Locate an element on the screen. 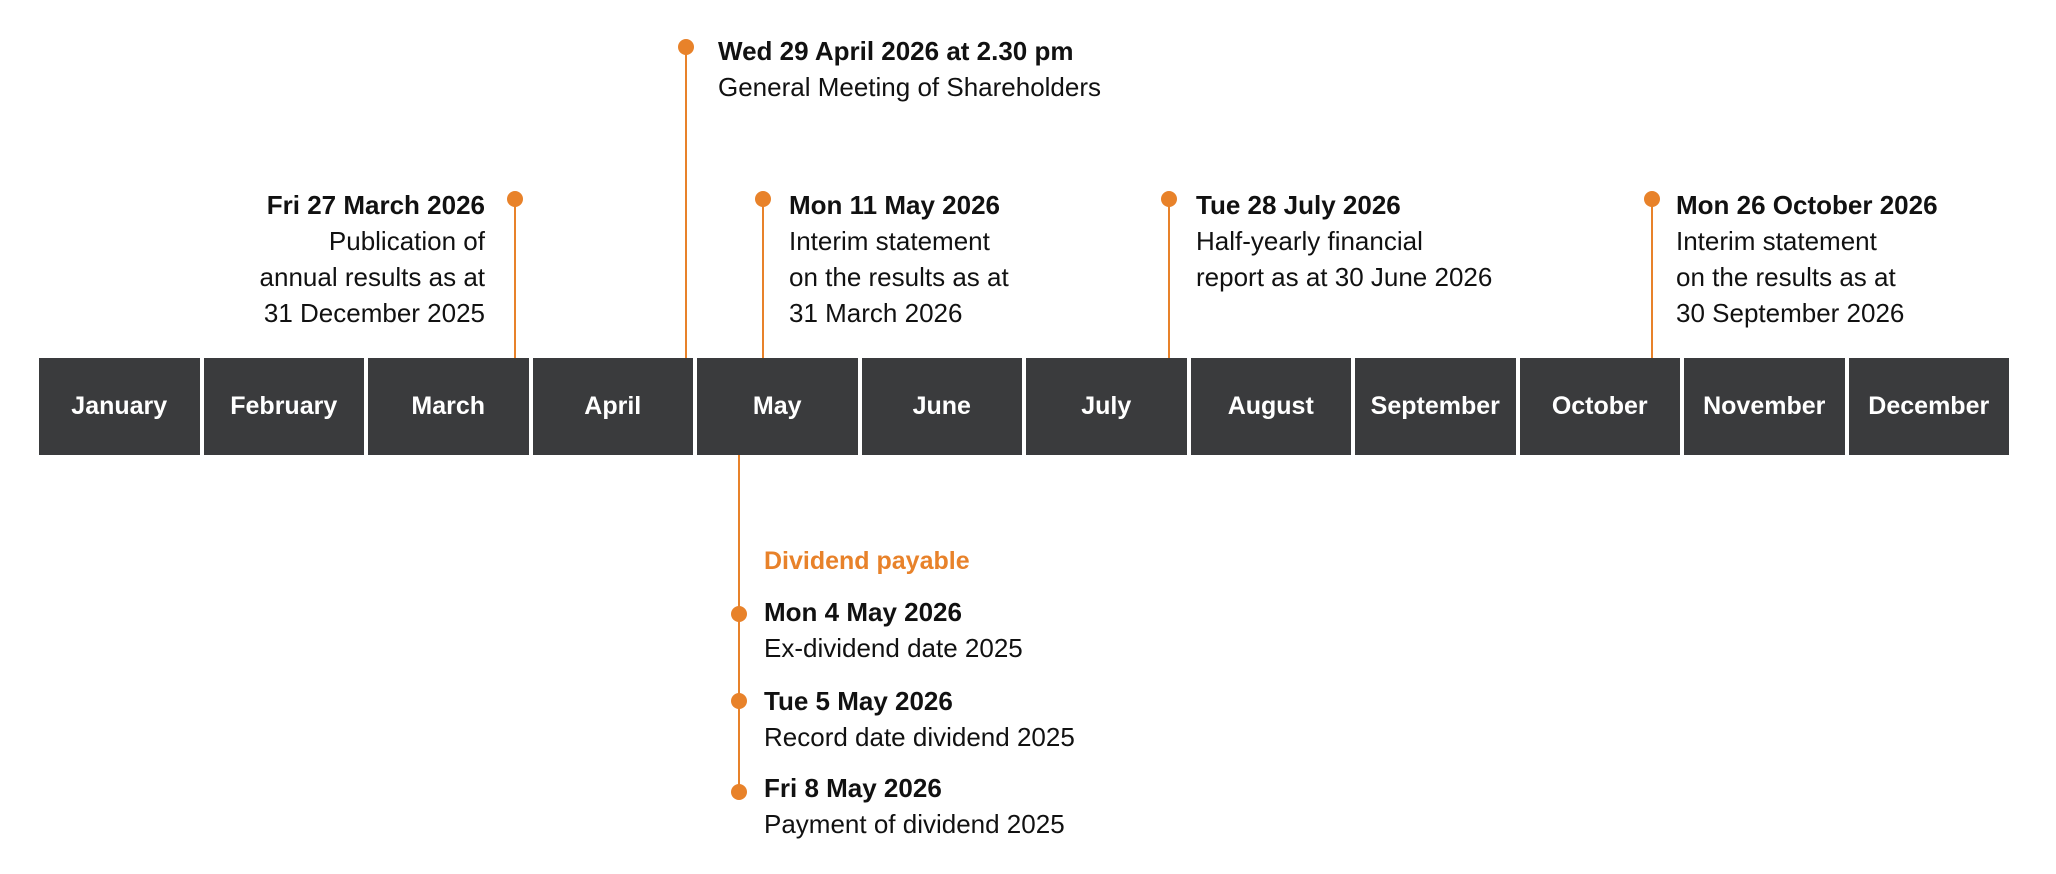 The width and height of the screenshot is (2056, 874). month-september: September is located at coordinates (1435, 406).